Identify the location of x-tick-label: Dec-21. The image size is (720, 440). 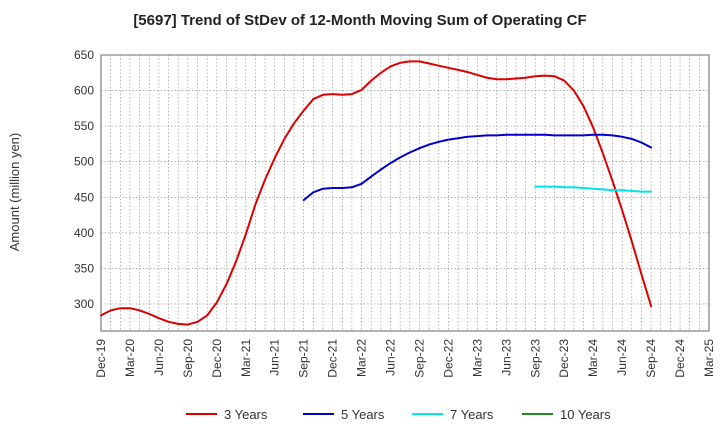
(333, 358).